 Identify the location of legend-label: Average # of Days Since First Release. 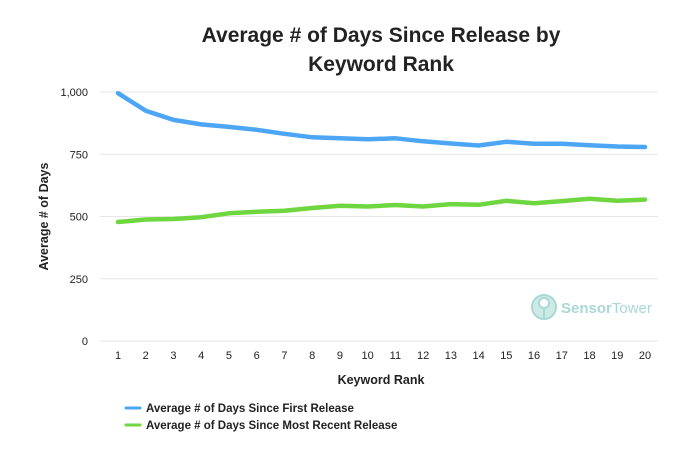
(250, 409).